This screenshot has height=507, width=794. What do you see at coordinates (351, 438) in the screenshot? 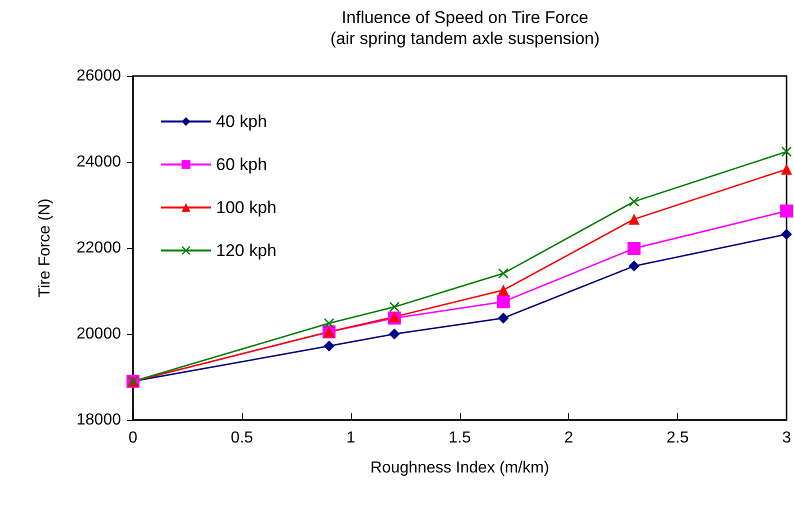
I see `x-tick-label: 1` at bounding box center [351, 438].